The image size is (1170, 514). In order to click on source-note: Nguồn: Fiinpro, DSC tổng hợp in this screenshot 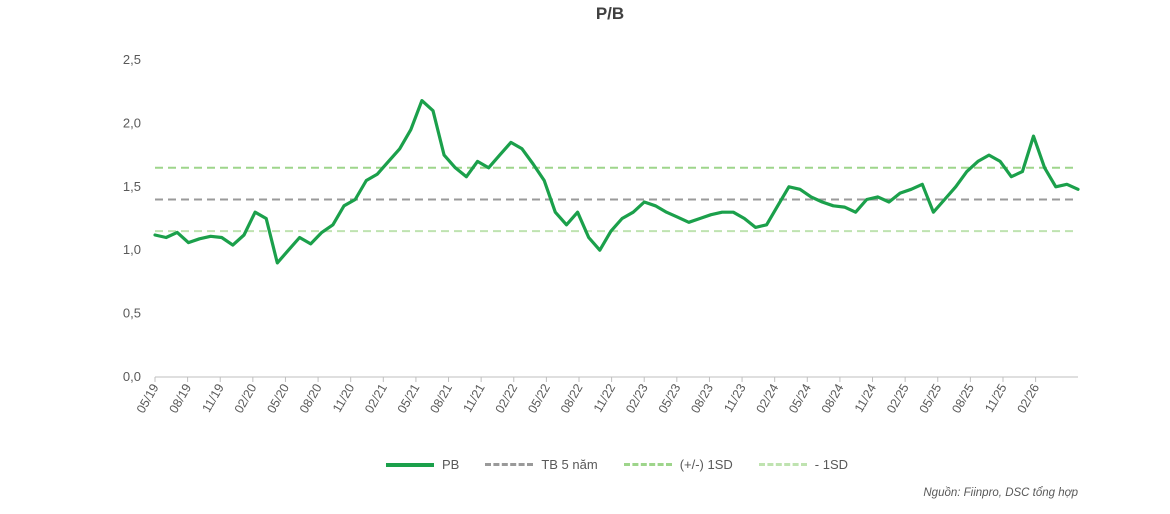, I will do `click(1000, 493)`.